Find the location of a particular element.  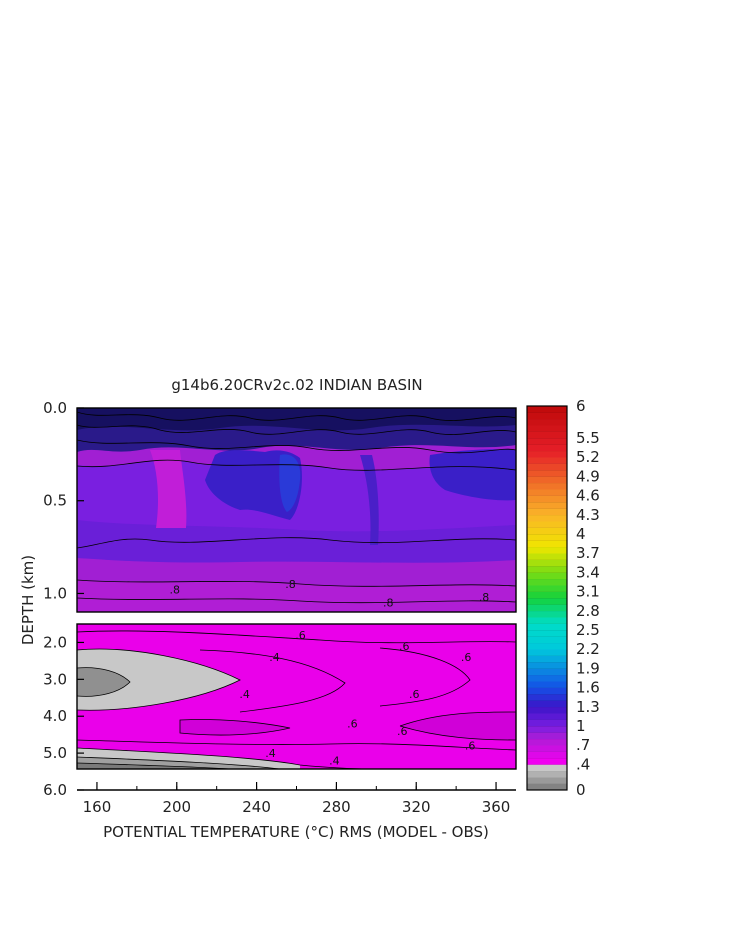

colorbar-tick-label: 5.2 is located at coordinates (588, 457).